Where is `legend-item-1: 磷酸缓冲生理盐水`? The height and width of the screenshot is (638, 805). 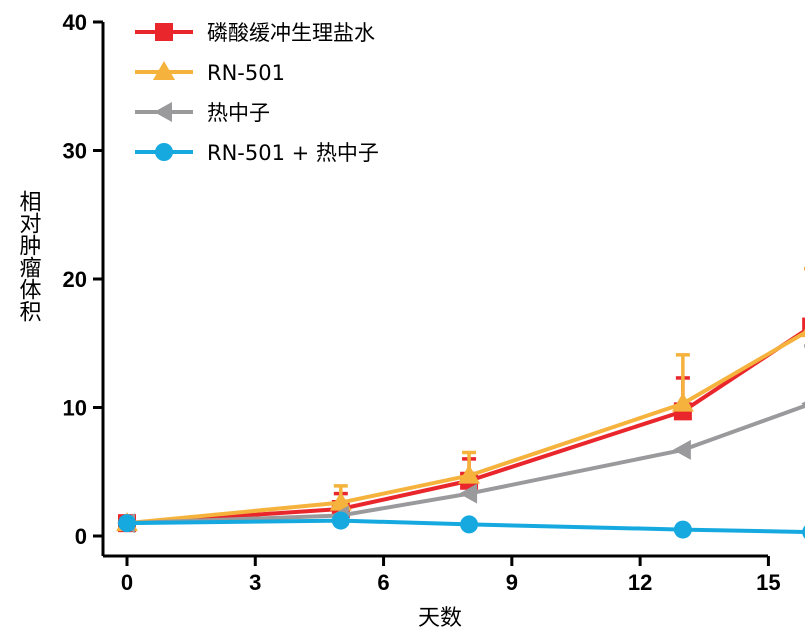 legend-item-1: 磷酸缓冲生理盐水 is located at coordinates (255, 33).